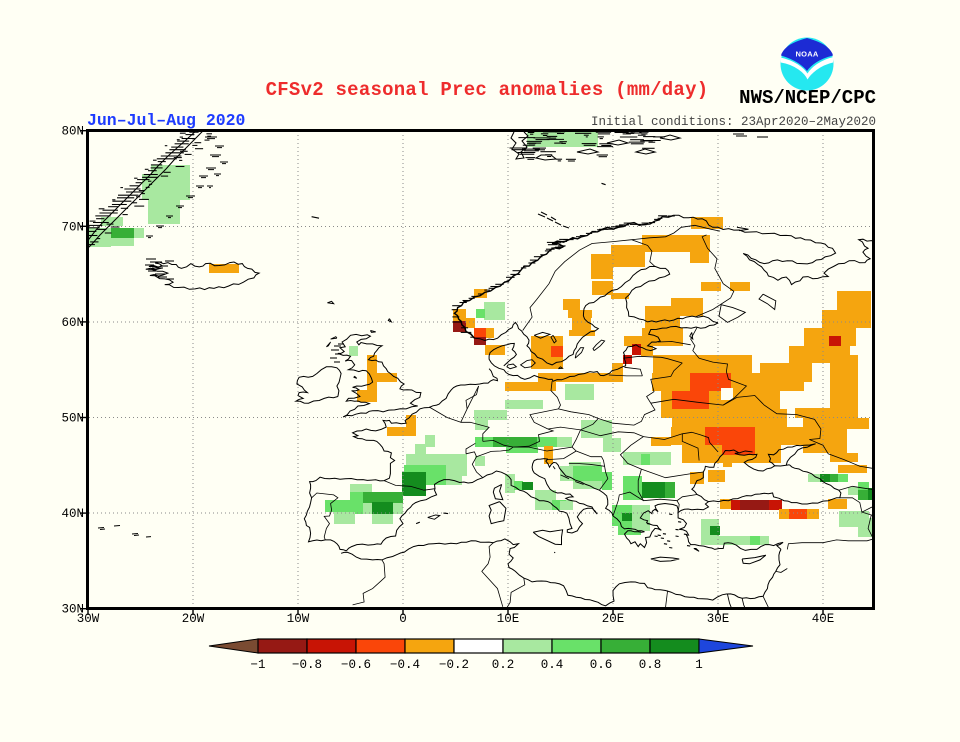 Image resolution: width=960 pixels, height=742 pixels. Describe the element at coordinates (72, 610) in the screenshot. I see `svg-text: 30N` at that location.